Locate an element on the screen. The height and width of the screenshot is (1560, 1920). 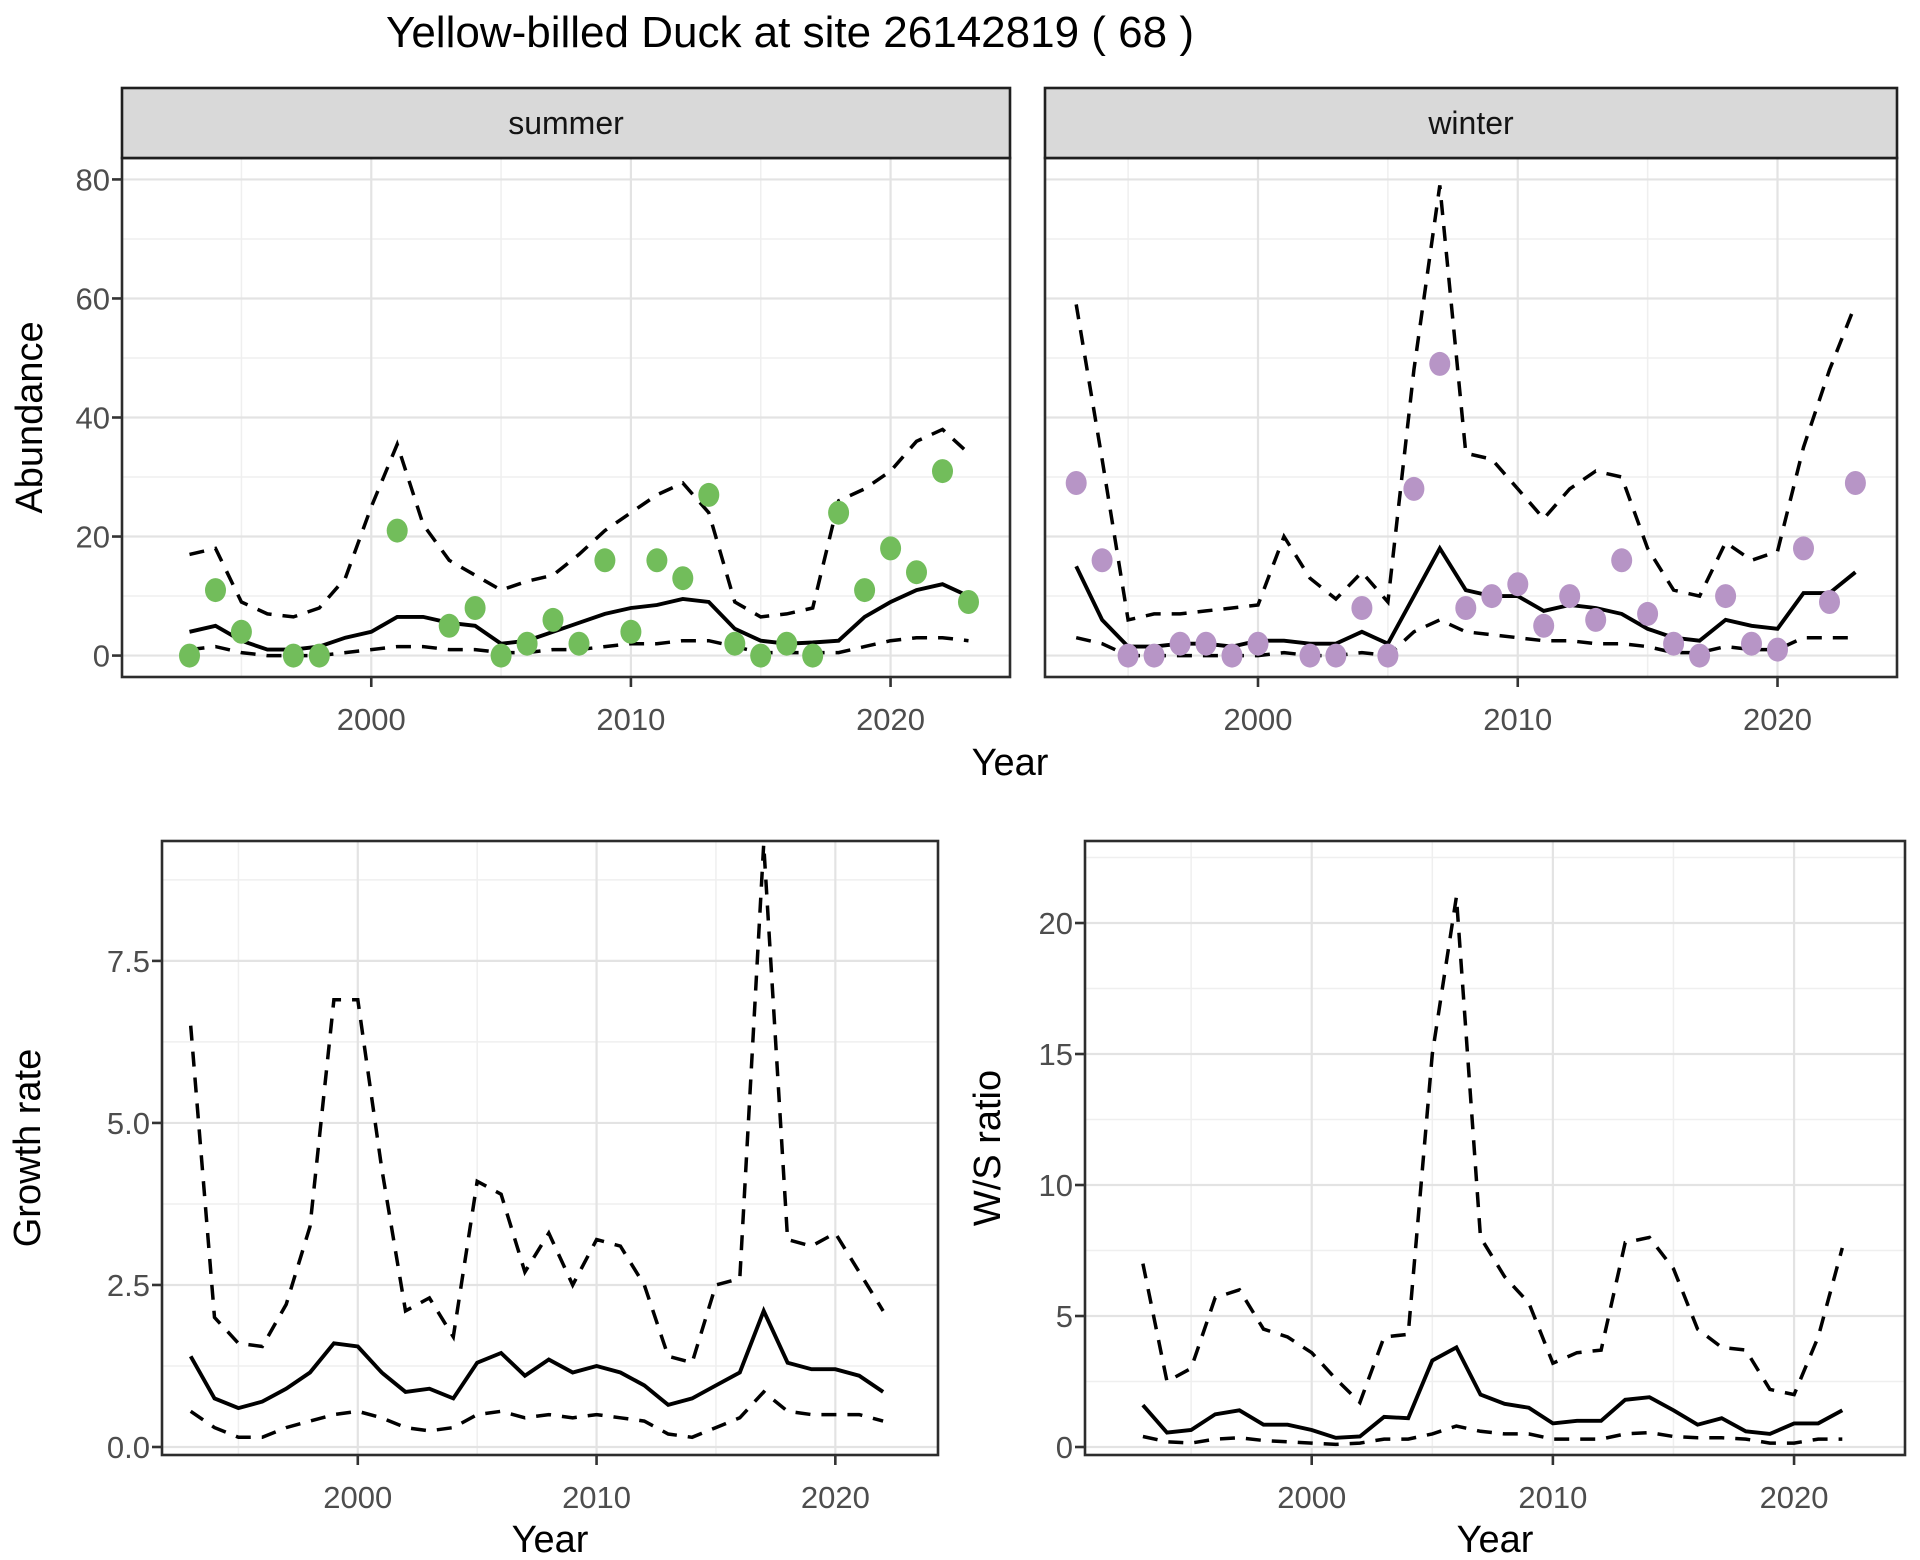
ws-ratio-x-tick-label: 2010 is located at coordinates (1552, 1497).